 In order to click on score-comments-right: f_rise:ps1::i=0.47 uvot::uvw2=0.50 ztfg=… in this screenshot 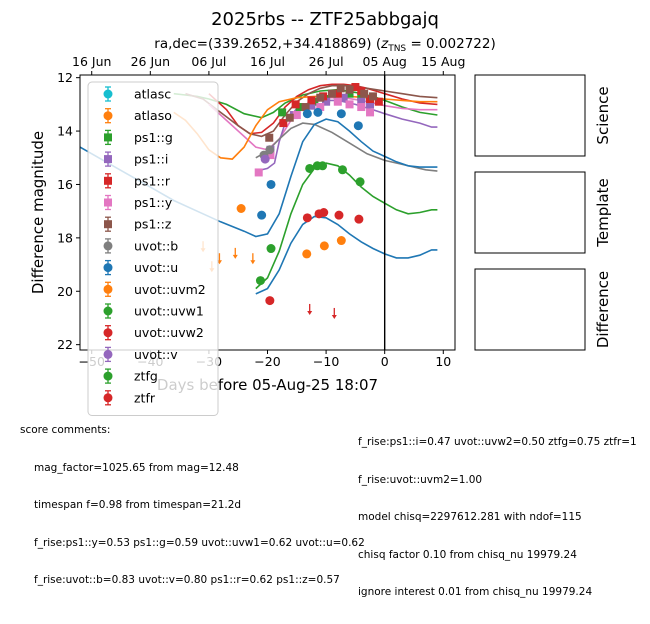, I will do `click(497, 517)`.